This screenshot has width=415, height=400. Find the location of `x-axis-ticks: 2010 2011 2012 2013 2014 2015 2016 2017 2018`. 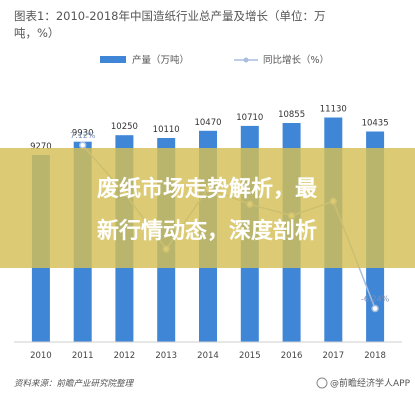

x-axis-ticks: 2010 2011 2012 2013 2014 2015 2016 2017 2018 is located at coordinates (208, 356).